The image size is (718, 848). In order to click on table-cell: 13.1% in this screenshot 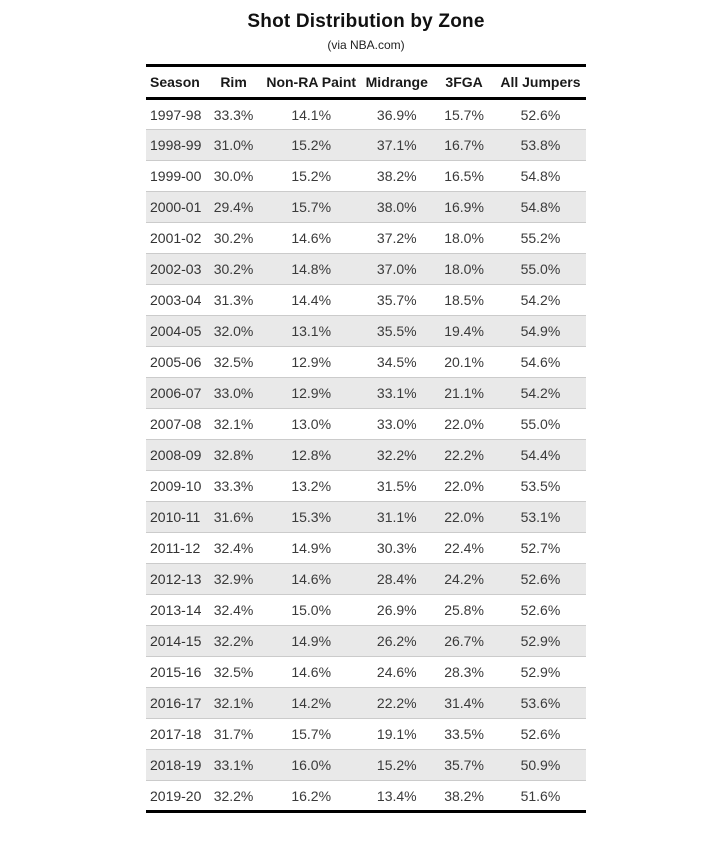, I will do `click(311, 331)`.